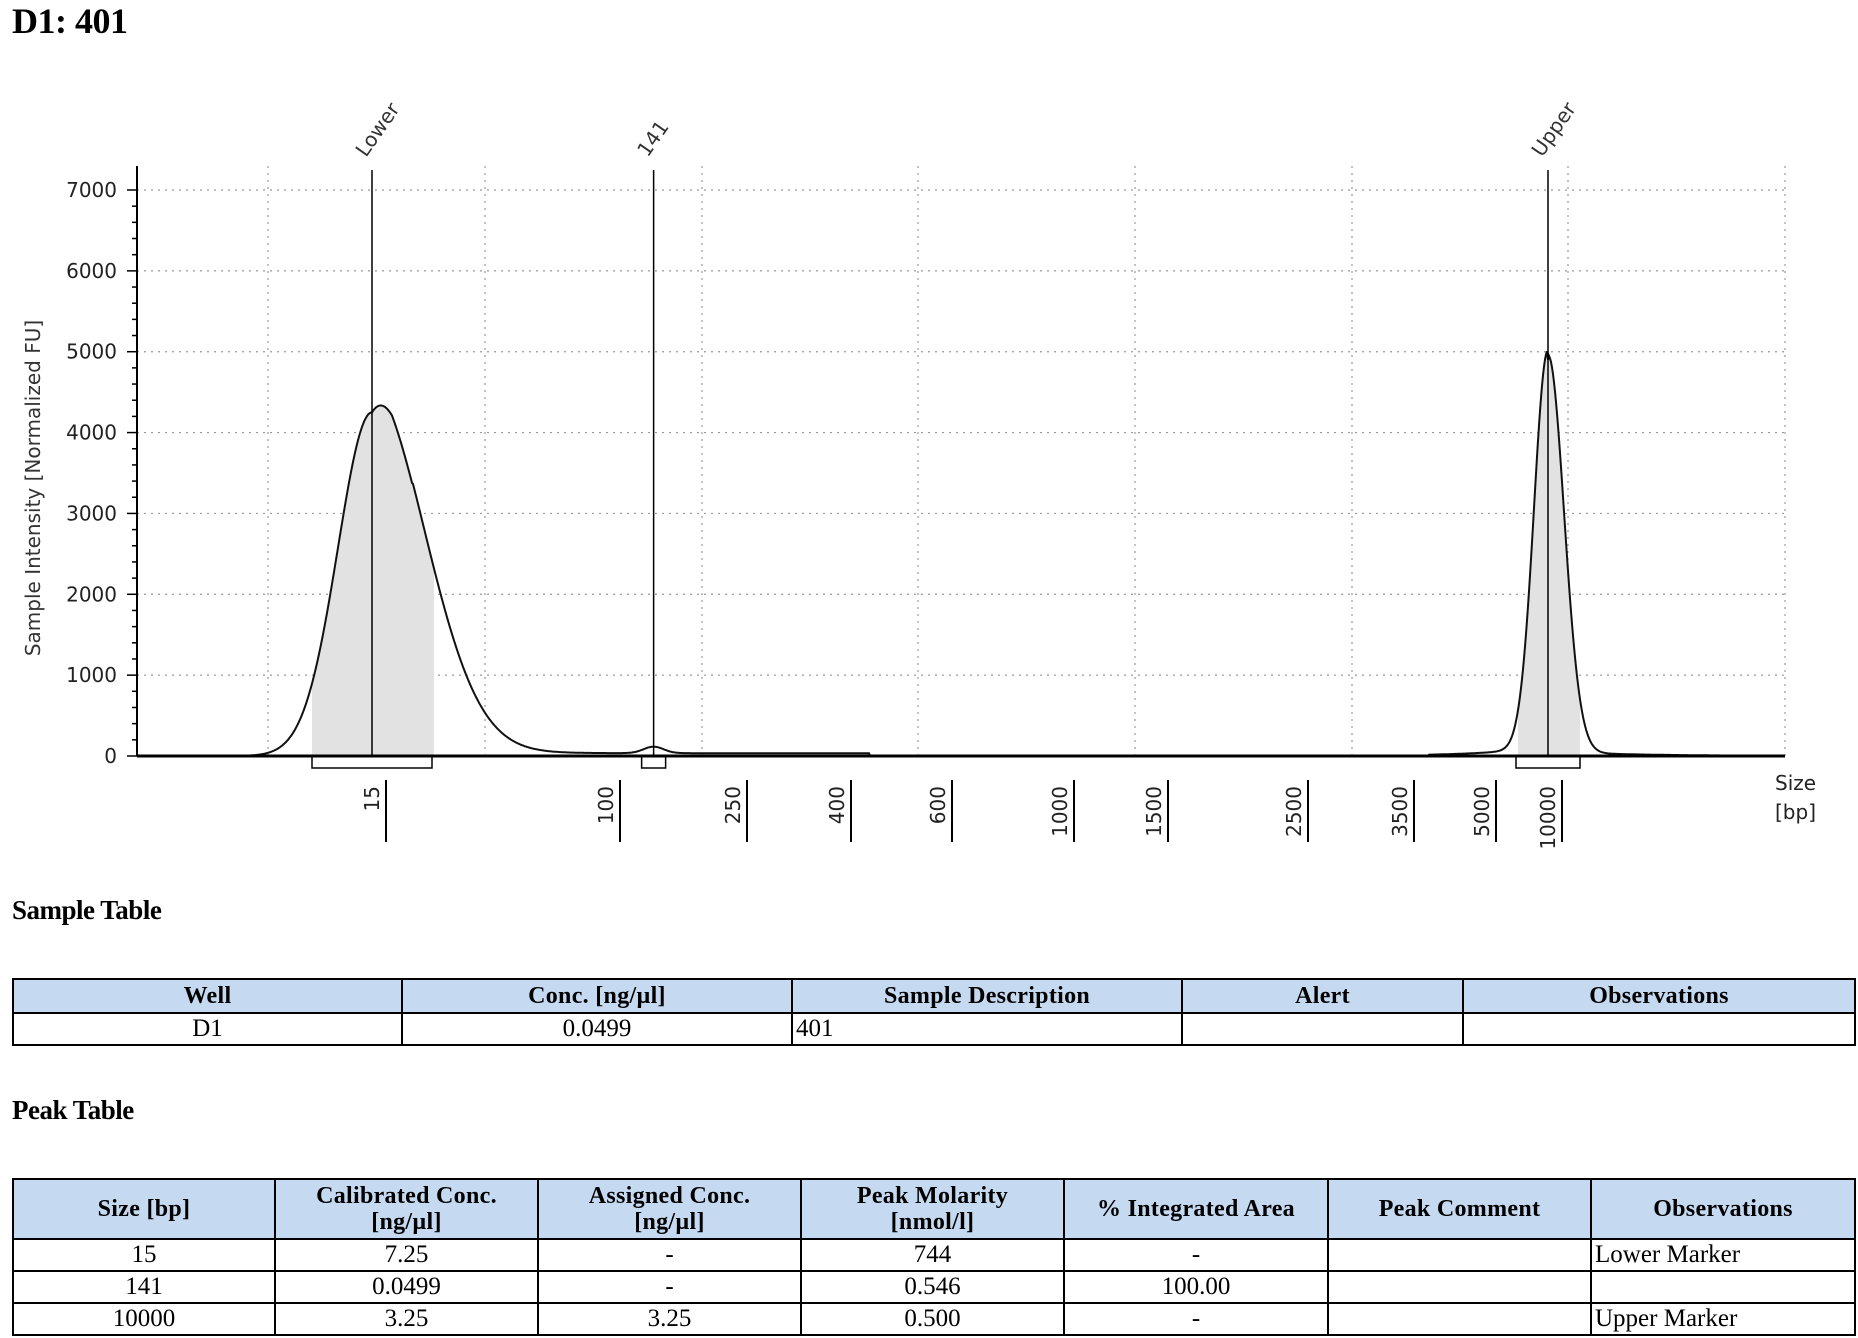 Image resolution: width=1858 pixels, height=1338 pixels. Describe the element at coordinates (1723, 1319) in the screenshot. I see `peak-table-cell: Upper Marker` at that location.